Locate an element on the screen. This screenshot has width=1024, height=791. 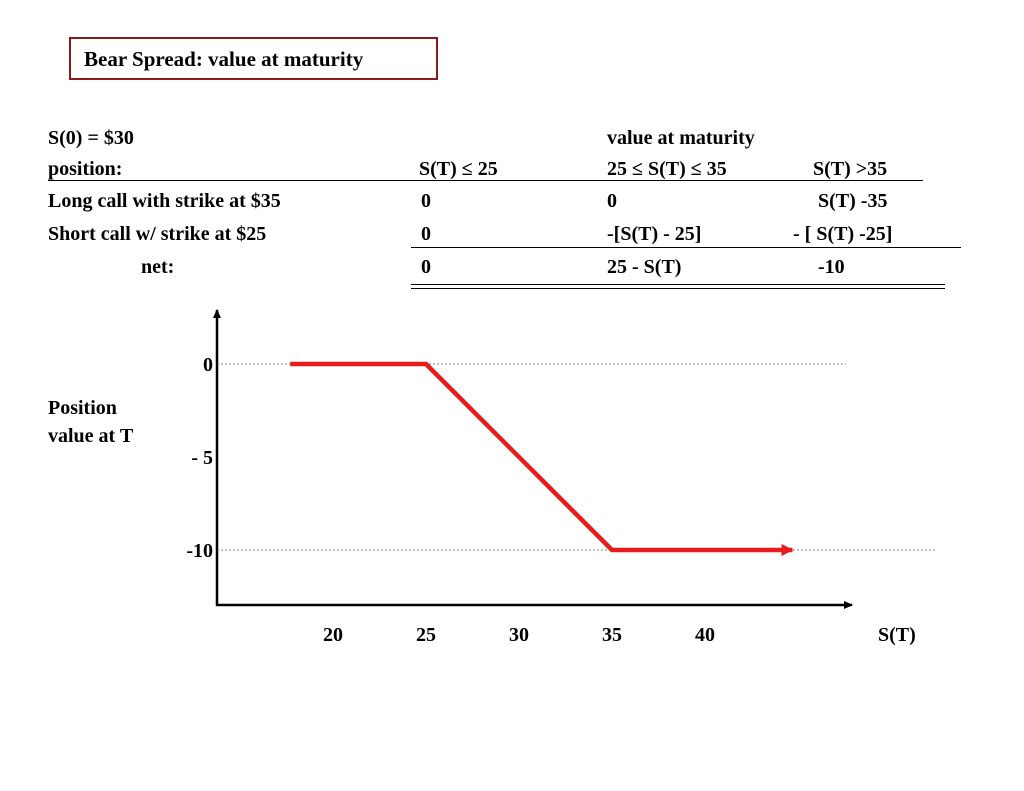
col1-header: S(T) ≤ 25 is located at coordinates (458, 169).